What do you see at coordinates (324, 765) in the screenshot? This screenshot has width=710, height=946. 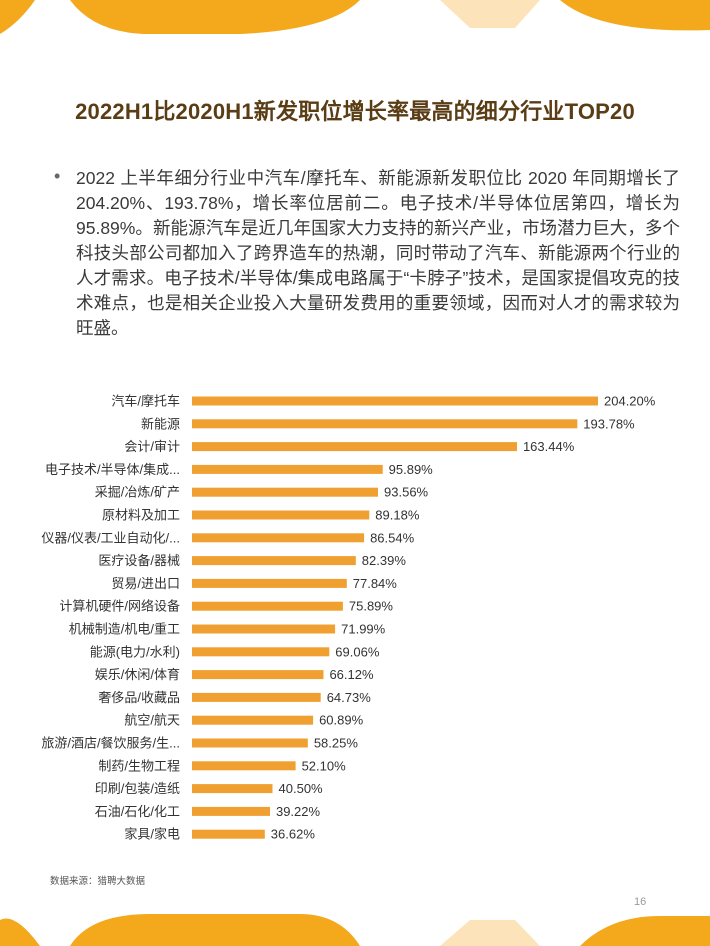 I see `value-label: 52.10%` at bounding box center [324, 765].